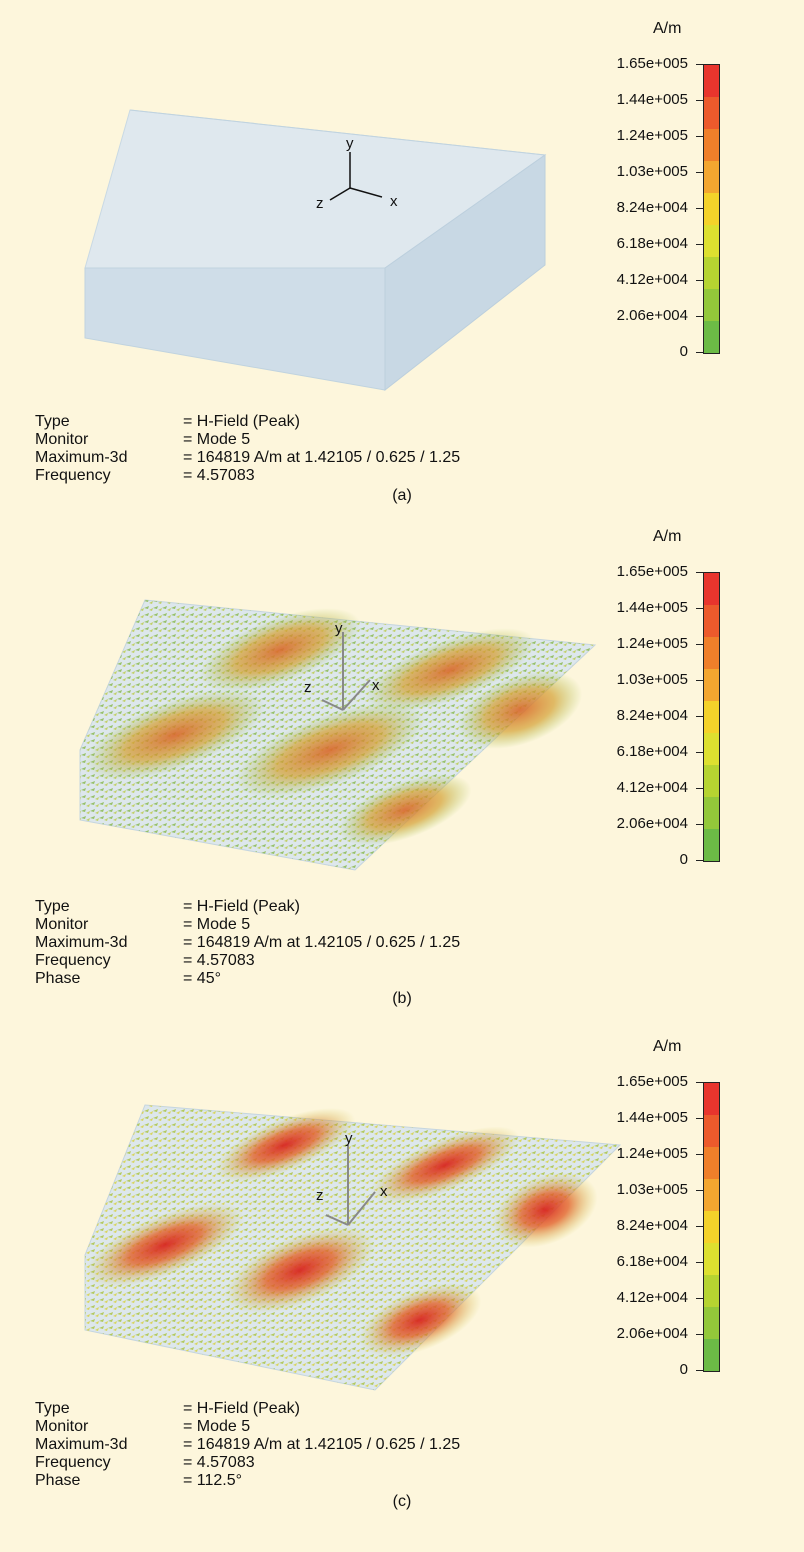 This screenshot has height=1552, width=804. What do you see at coordinates (652, 171) in the screenshot?
I see `legend-tick-label: 1.03e+005` at bounding box center [652, 171].